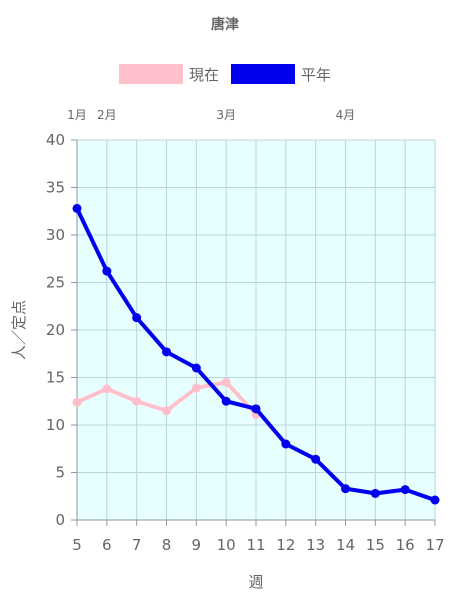 The width and height of the screenshot is (450, 600). What do you see at coordinates (60, 520) in the screenshot?
I see `y-tick-label: 0` at bounding box center [60, 520].